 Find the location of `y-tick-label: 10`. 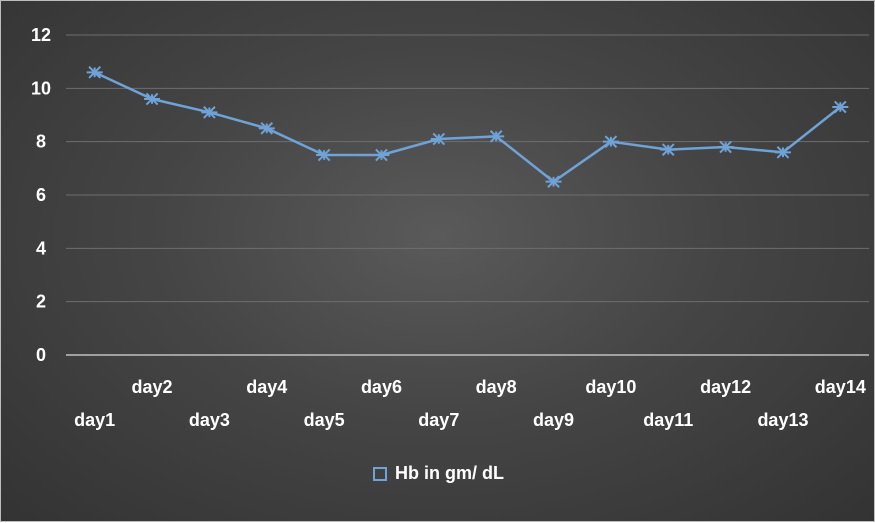

y-tick-label: 10 is located at coordinates (41, 88).